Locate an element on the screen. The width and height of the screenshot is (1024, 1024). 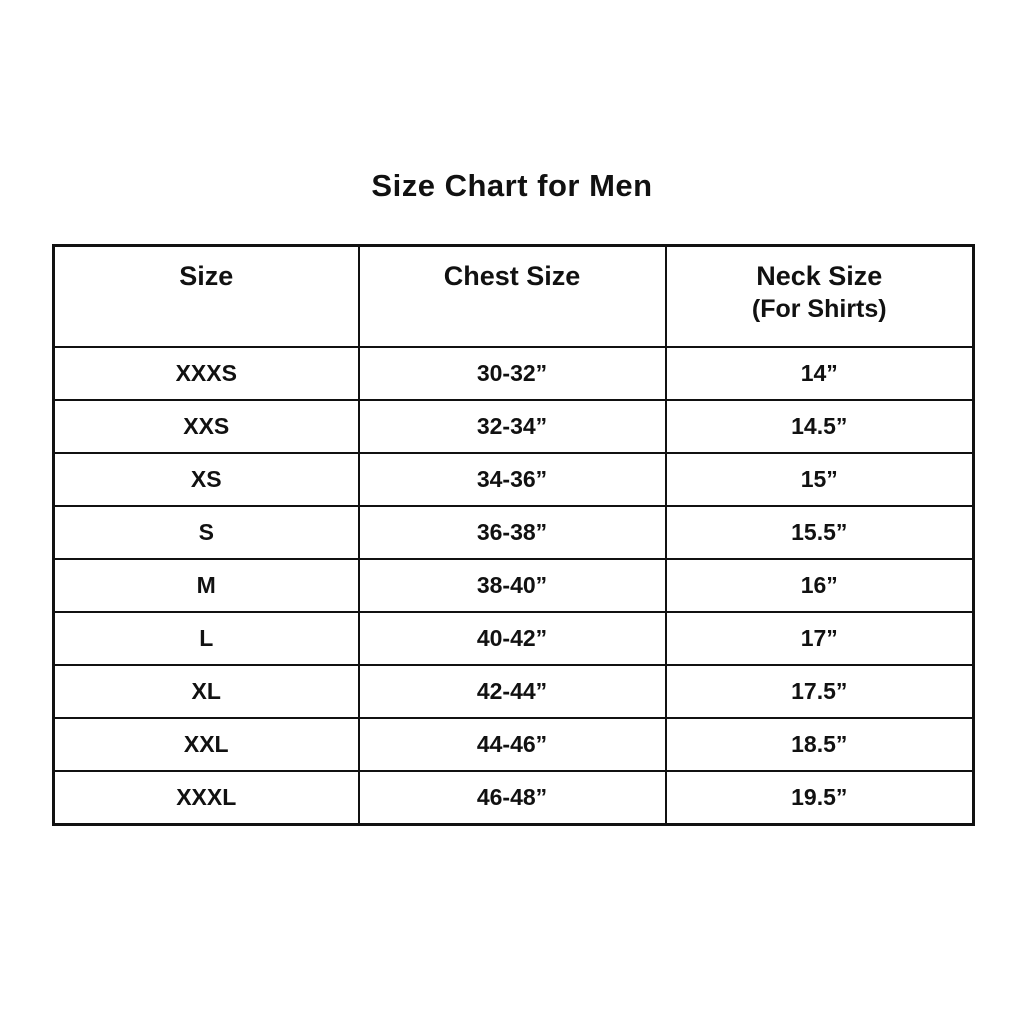
chest-size-cell: 44-46” is located at coordinates (512, 744).